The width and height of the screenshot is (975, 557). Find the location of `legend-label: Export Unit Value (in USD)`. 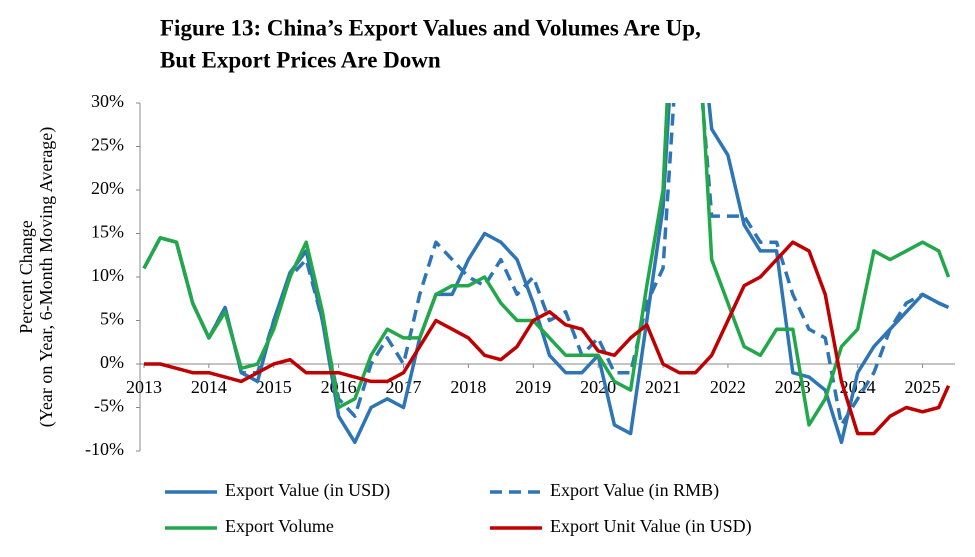

legend-label: Export Unit Value (in USD) is located at coordinates (651, 526).